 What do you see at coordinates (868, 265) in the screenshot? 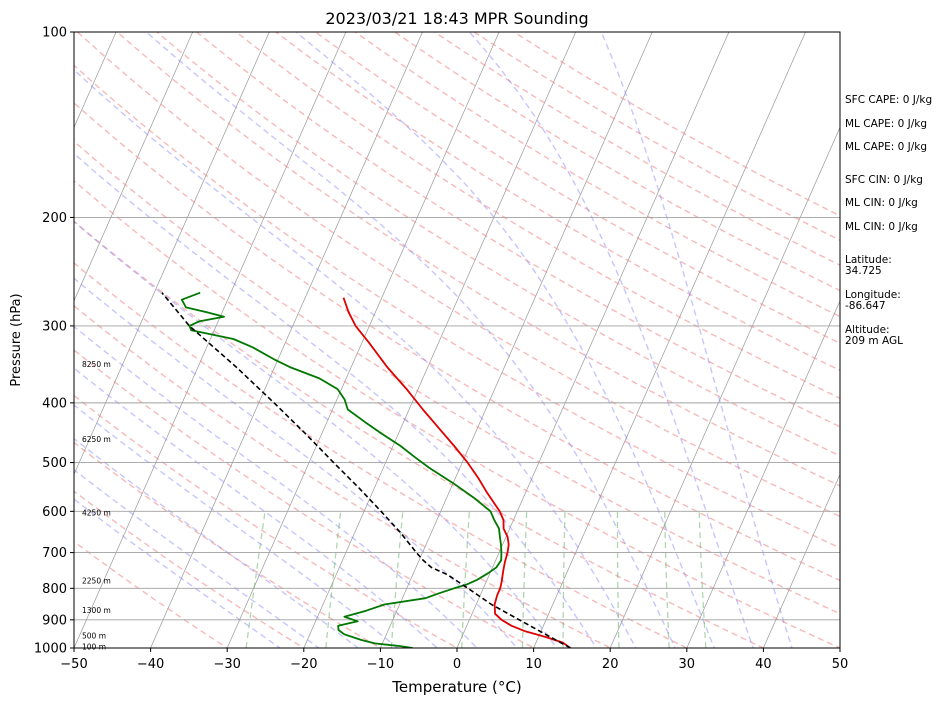
I see `latitude-info: Latitude: 34.725` at bounding box center [868, 265].